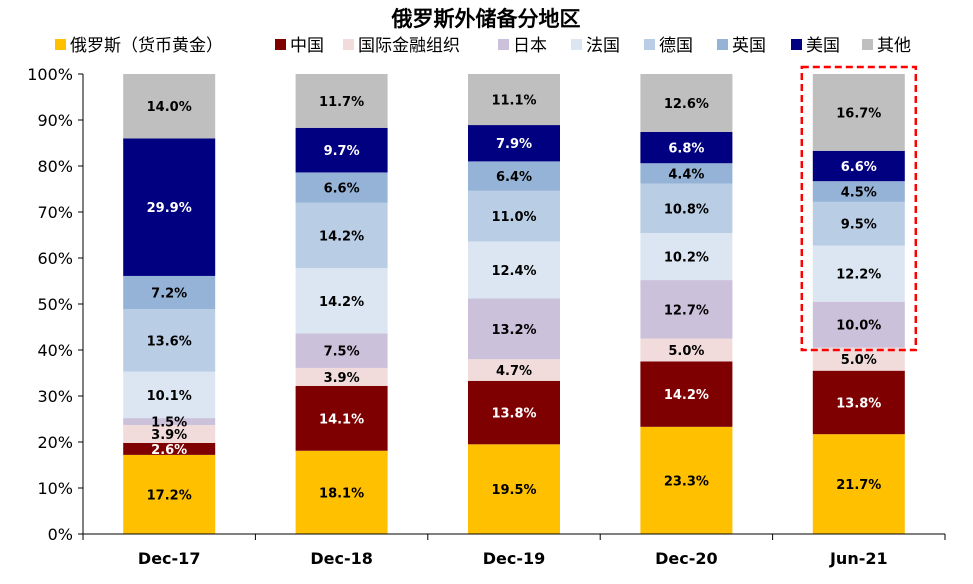 The height and width of the screenshot is (584, 973). I want to click on legend: 俄罗斯（货币黄金） 中国 国际金融组织 日本 法国 德国 英国 美国 其他, so click(483, 46).